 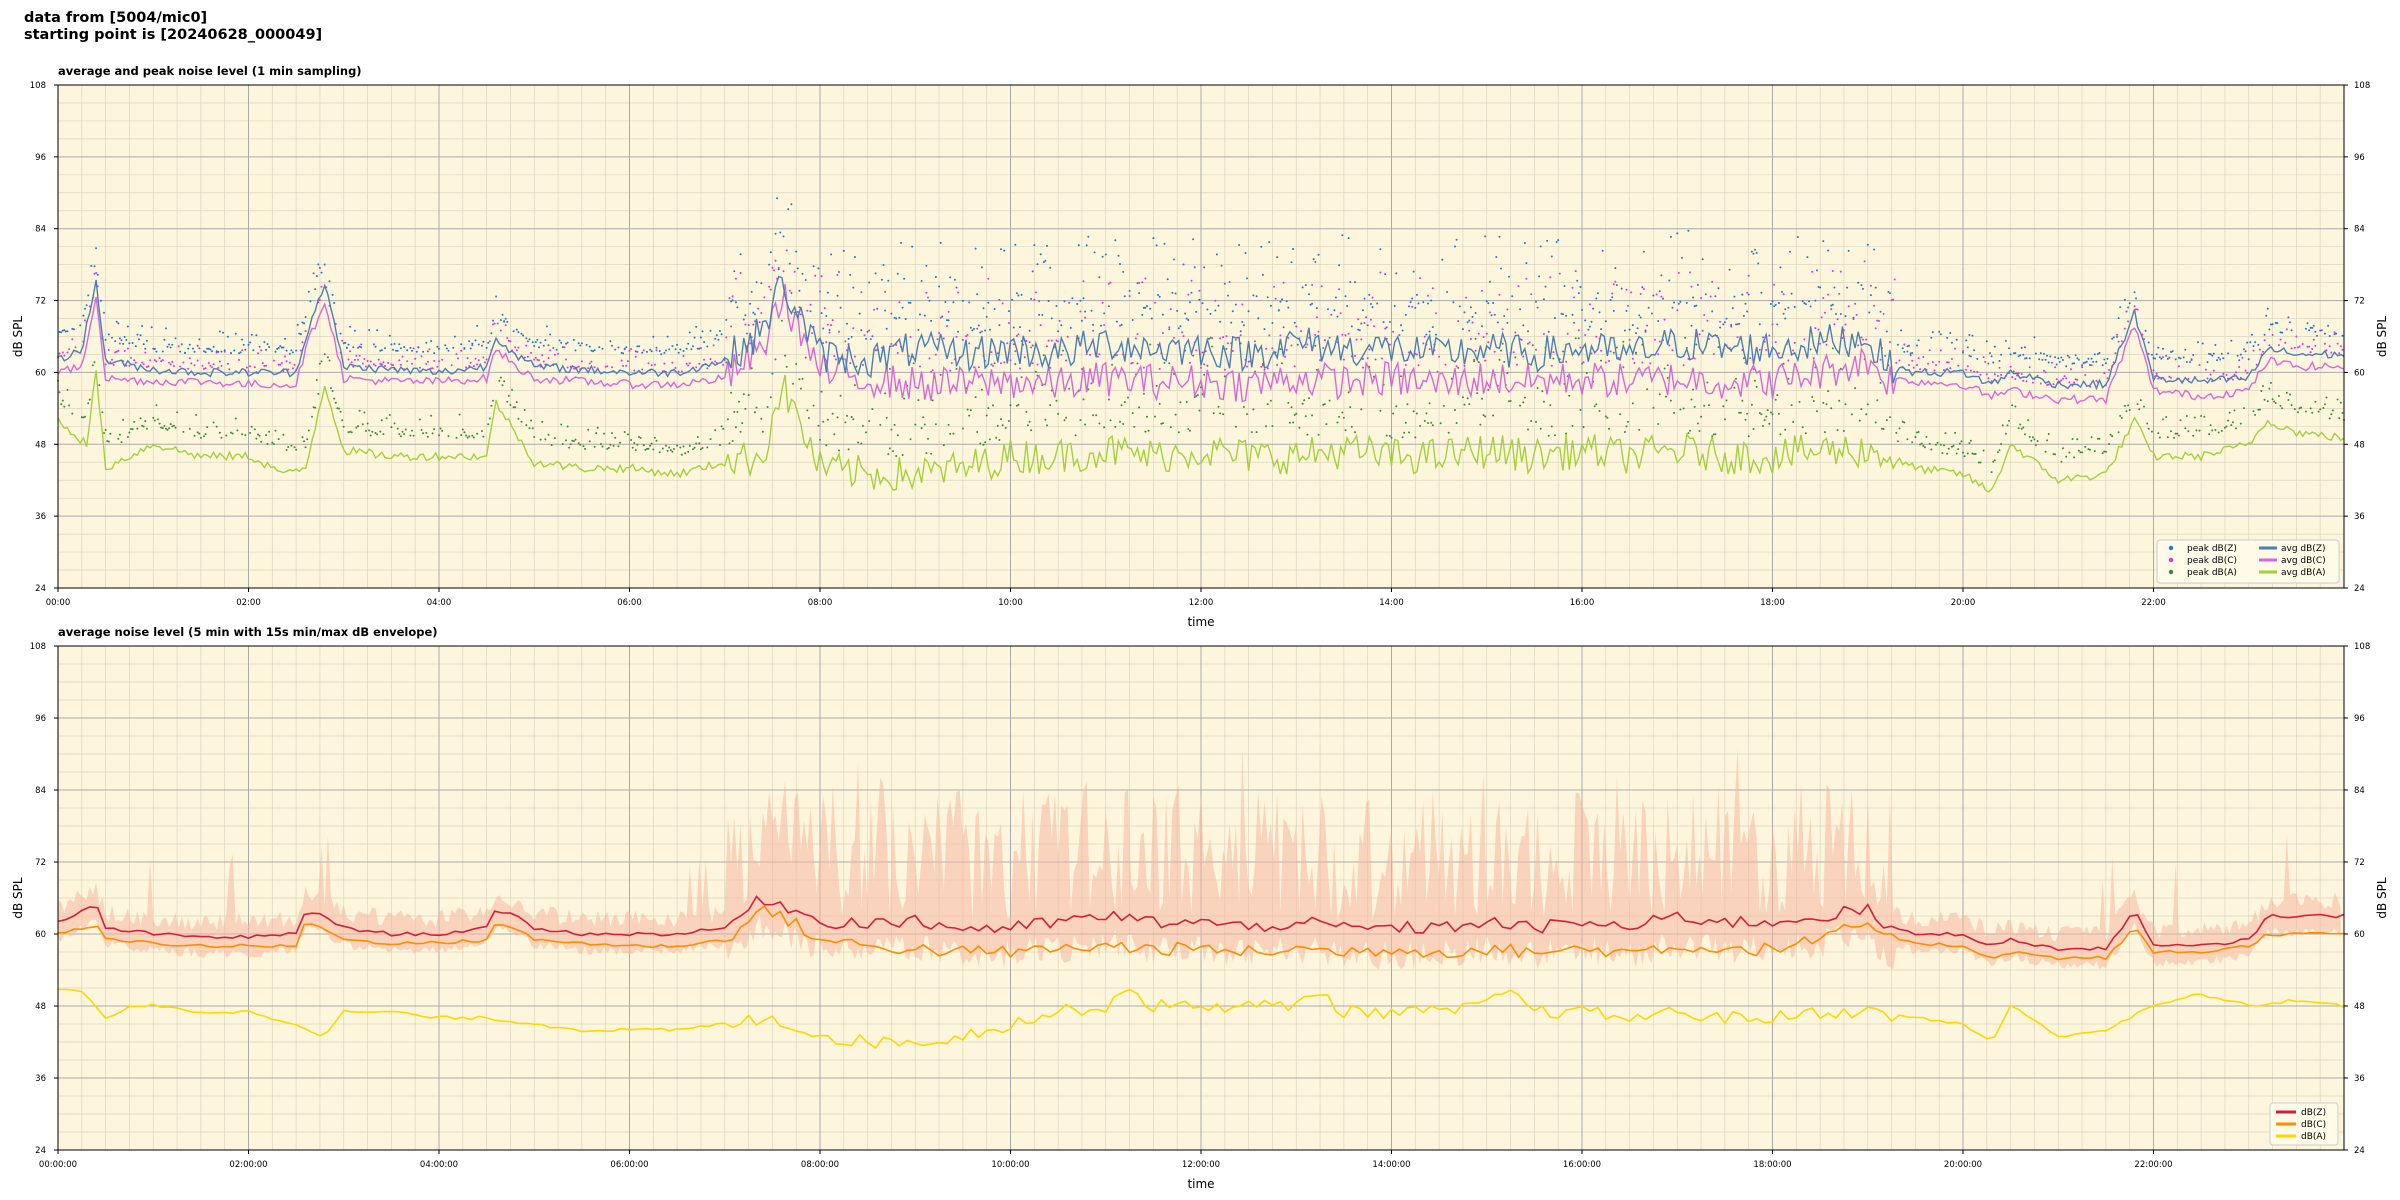 I want to click on legend-marker, so click(x=2171, y=572).